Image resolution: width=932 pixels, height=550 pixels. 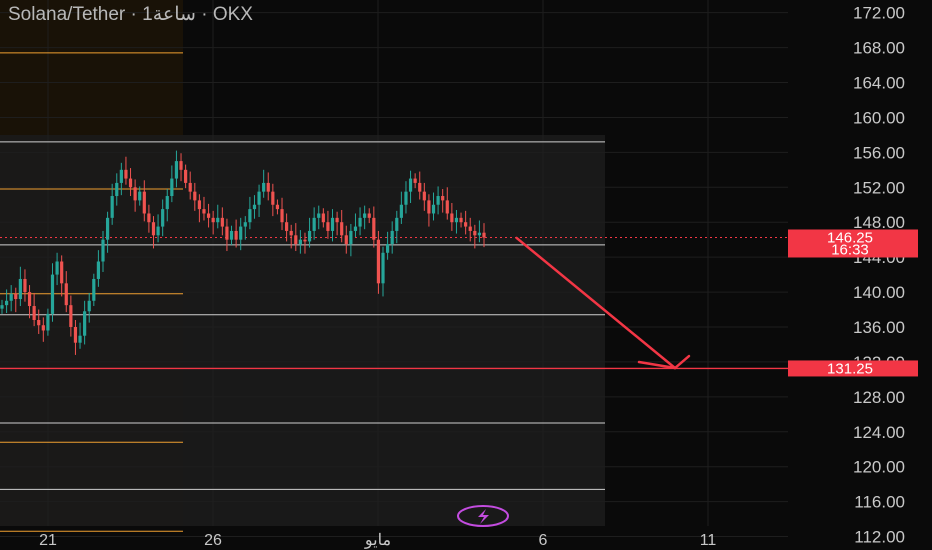 What do you see at coordinates (879, 187) in the screenshot?
I see `y-tick-label: 152.00` at bounding box center [879, 187].